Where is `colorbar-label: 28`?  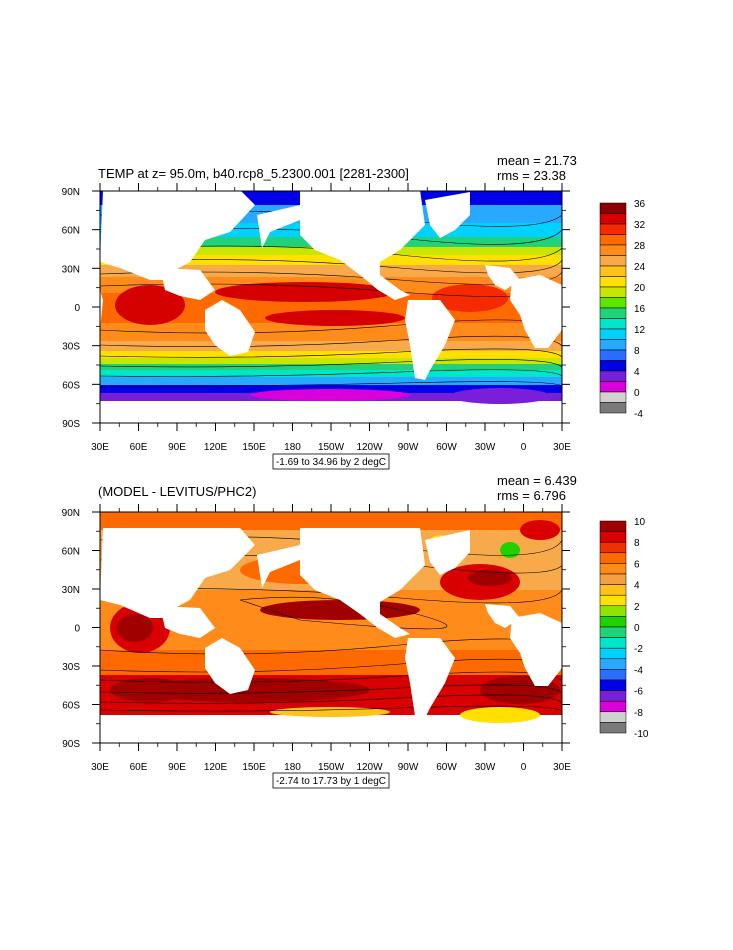
colorbar-label: 28 is located at coordinates (640, 246).